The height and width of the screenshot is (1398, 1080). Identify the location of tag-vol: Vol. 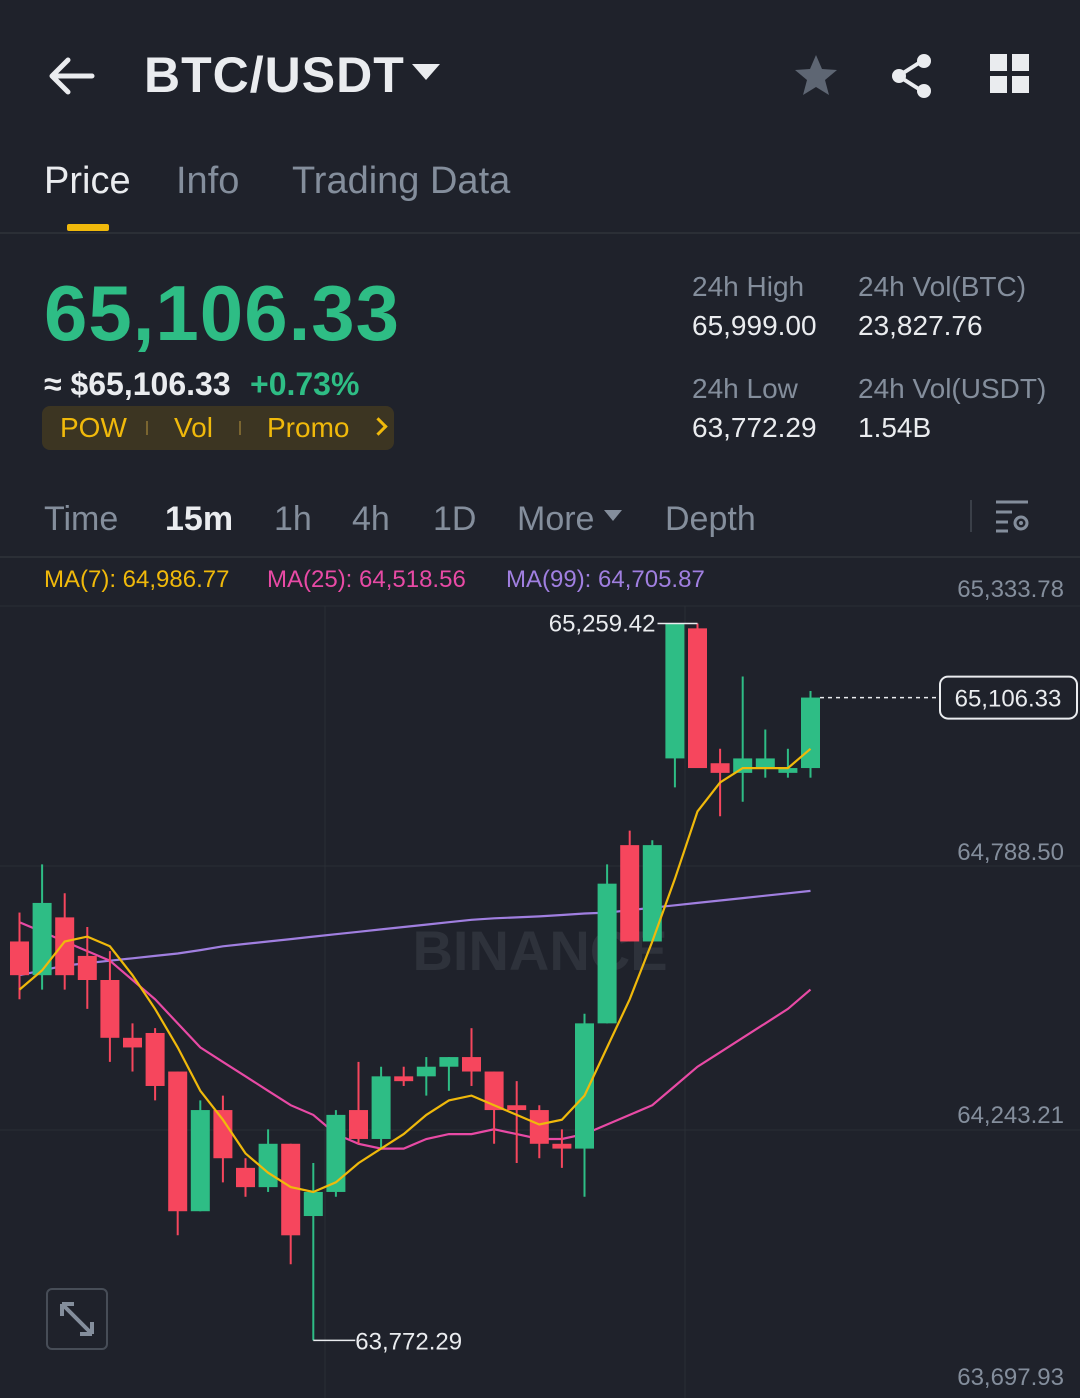
(193, 427).